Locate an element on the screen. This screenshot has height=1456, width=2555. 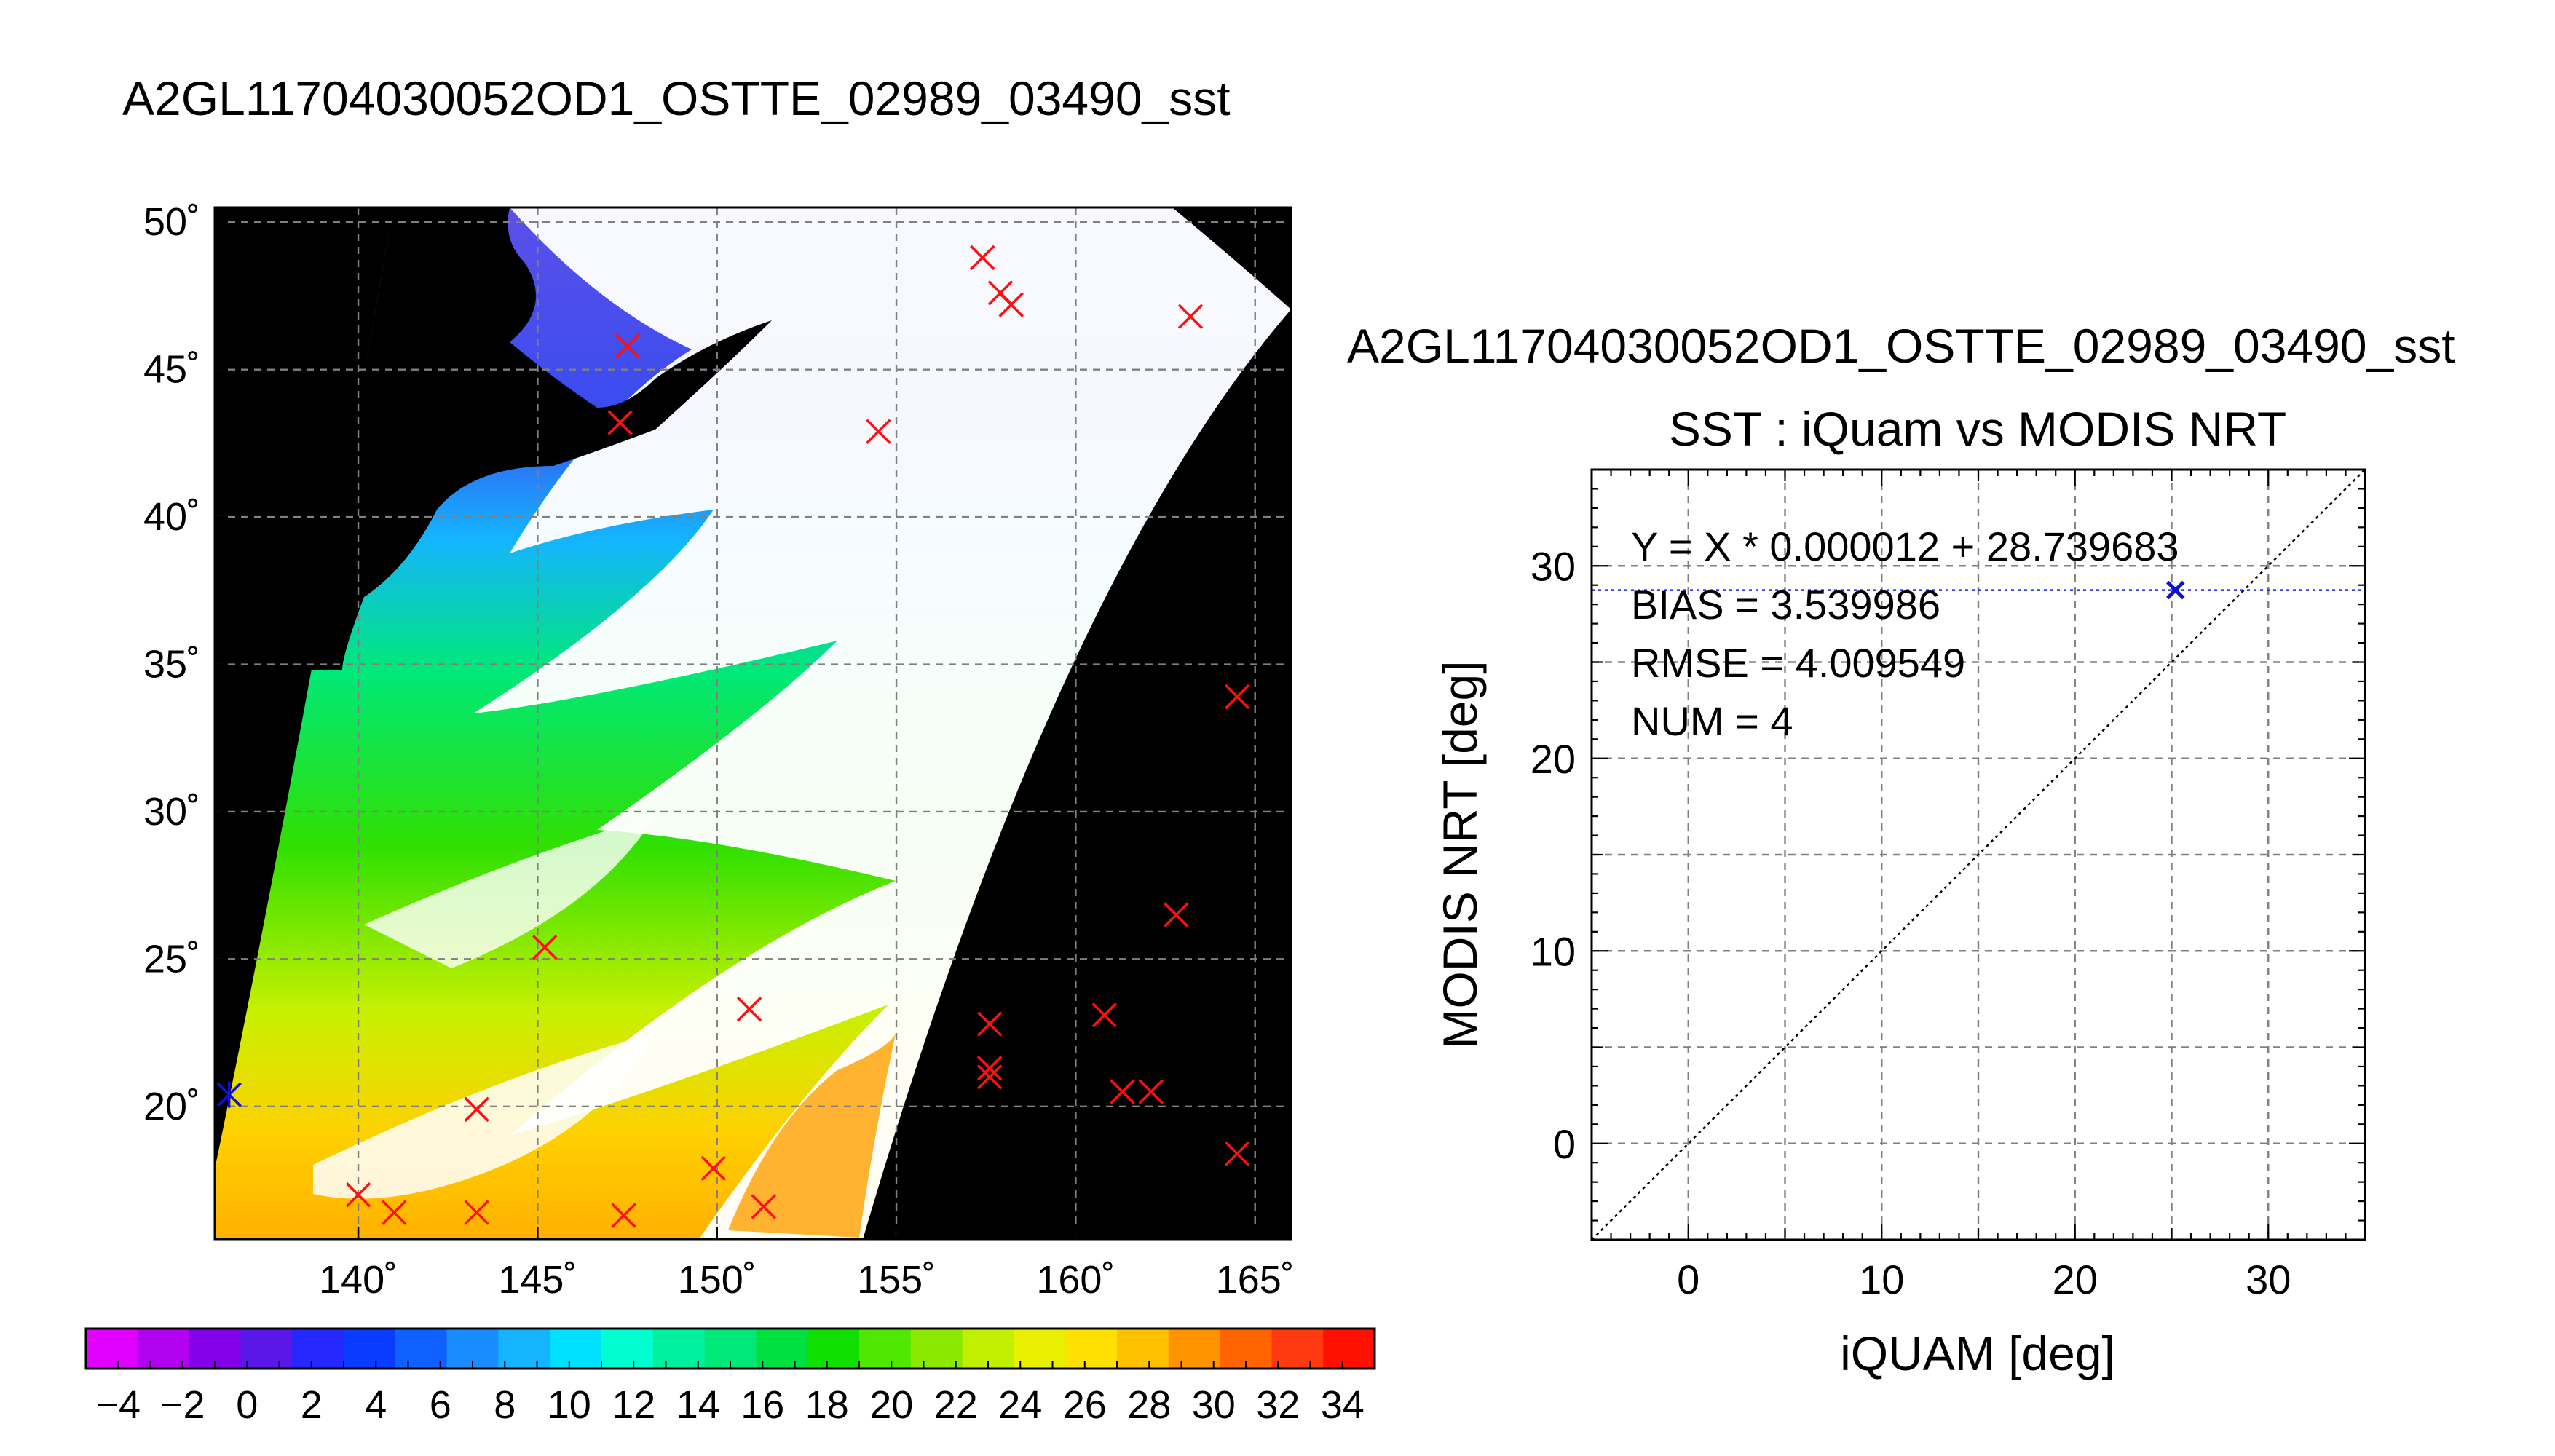
colorbar-tick-label: 10 is located at coordinates (569, 1405).